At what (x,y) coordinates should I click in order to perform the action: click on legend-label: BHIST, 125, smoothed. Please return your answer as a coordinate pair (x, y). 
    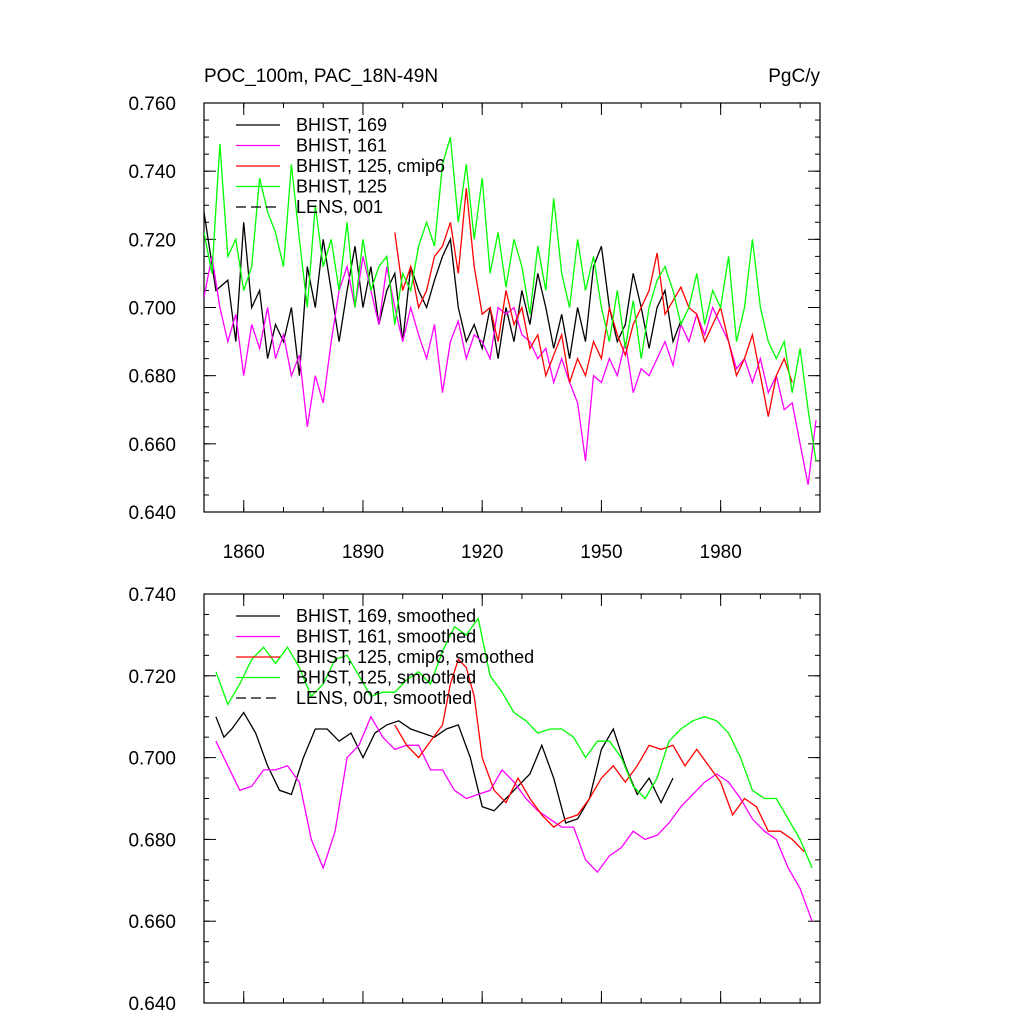
    Looking at the image, I should click on (386, 678).